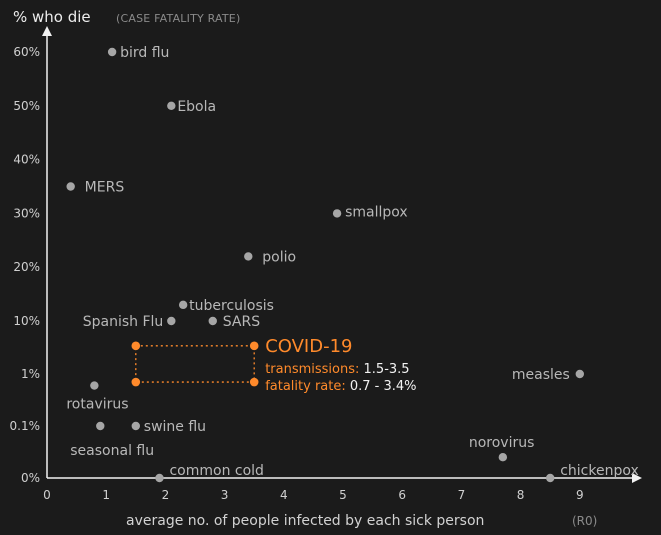 Image resolution: width=661 pixels, height=535 pixels. What do you see at coordinates (462, 495) in the screenshot?
I see `x-tick-label: 7` at bounding box center [462, 495].